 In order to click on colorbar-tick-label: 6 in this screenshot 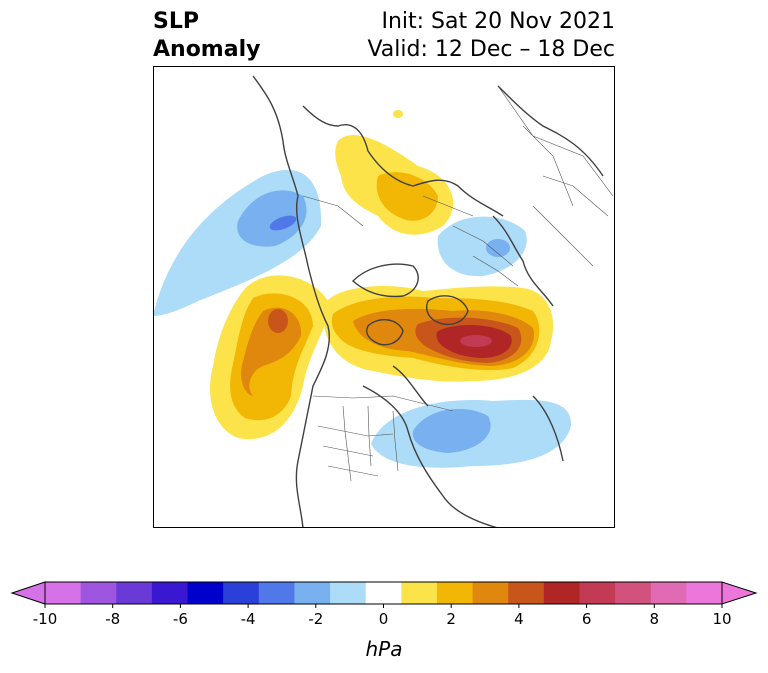, I will do `click(587, 619)`.